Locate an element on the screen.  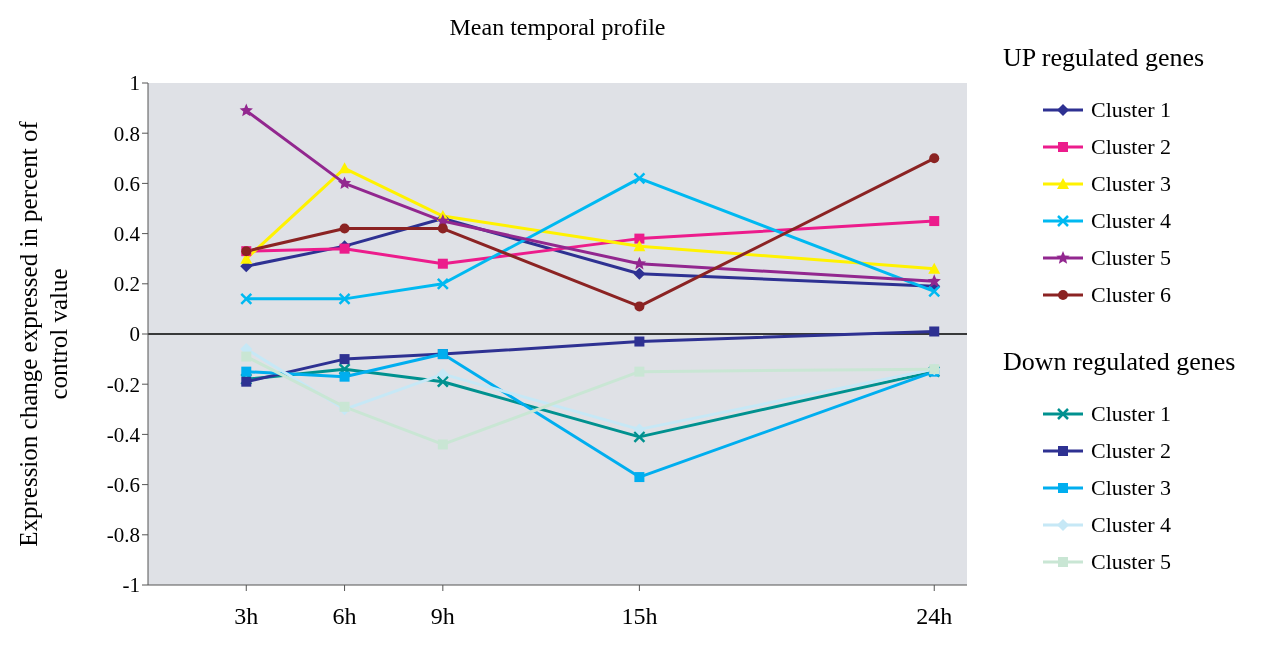
y-tick-label: 0.4 is located at coordinates (127, 234).